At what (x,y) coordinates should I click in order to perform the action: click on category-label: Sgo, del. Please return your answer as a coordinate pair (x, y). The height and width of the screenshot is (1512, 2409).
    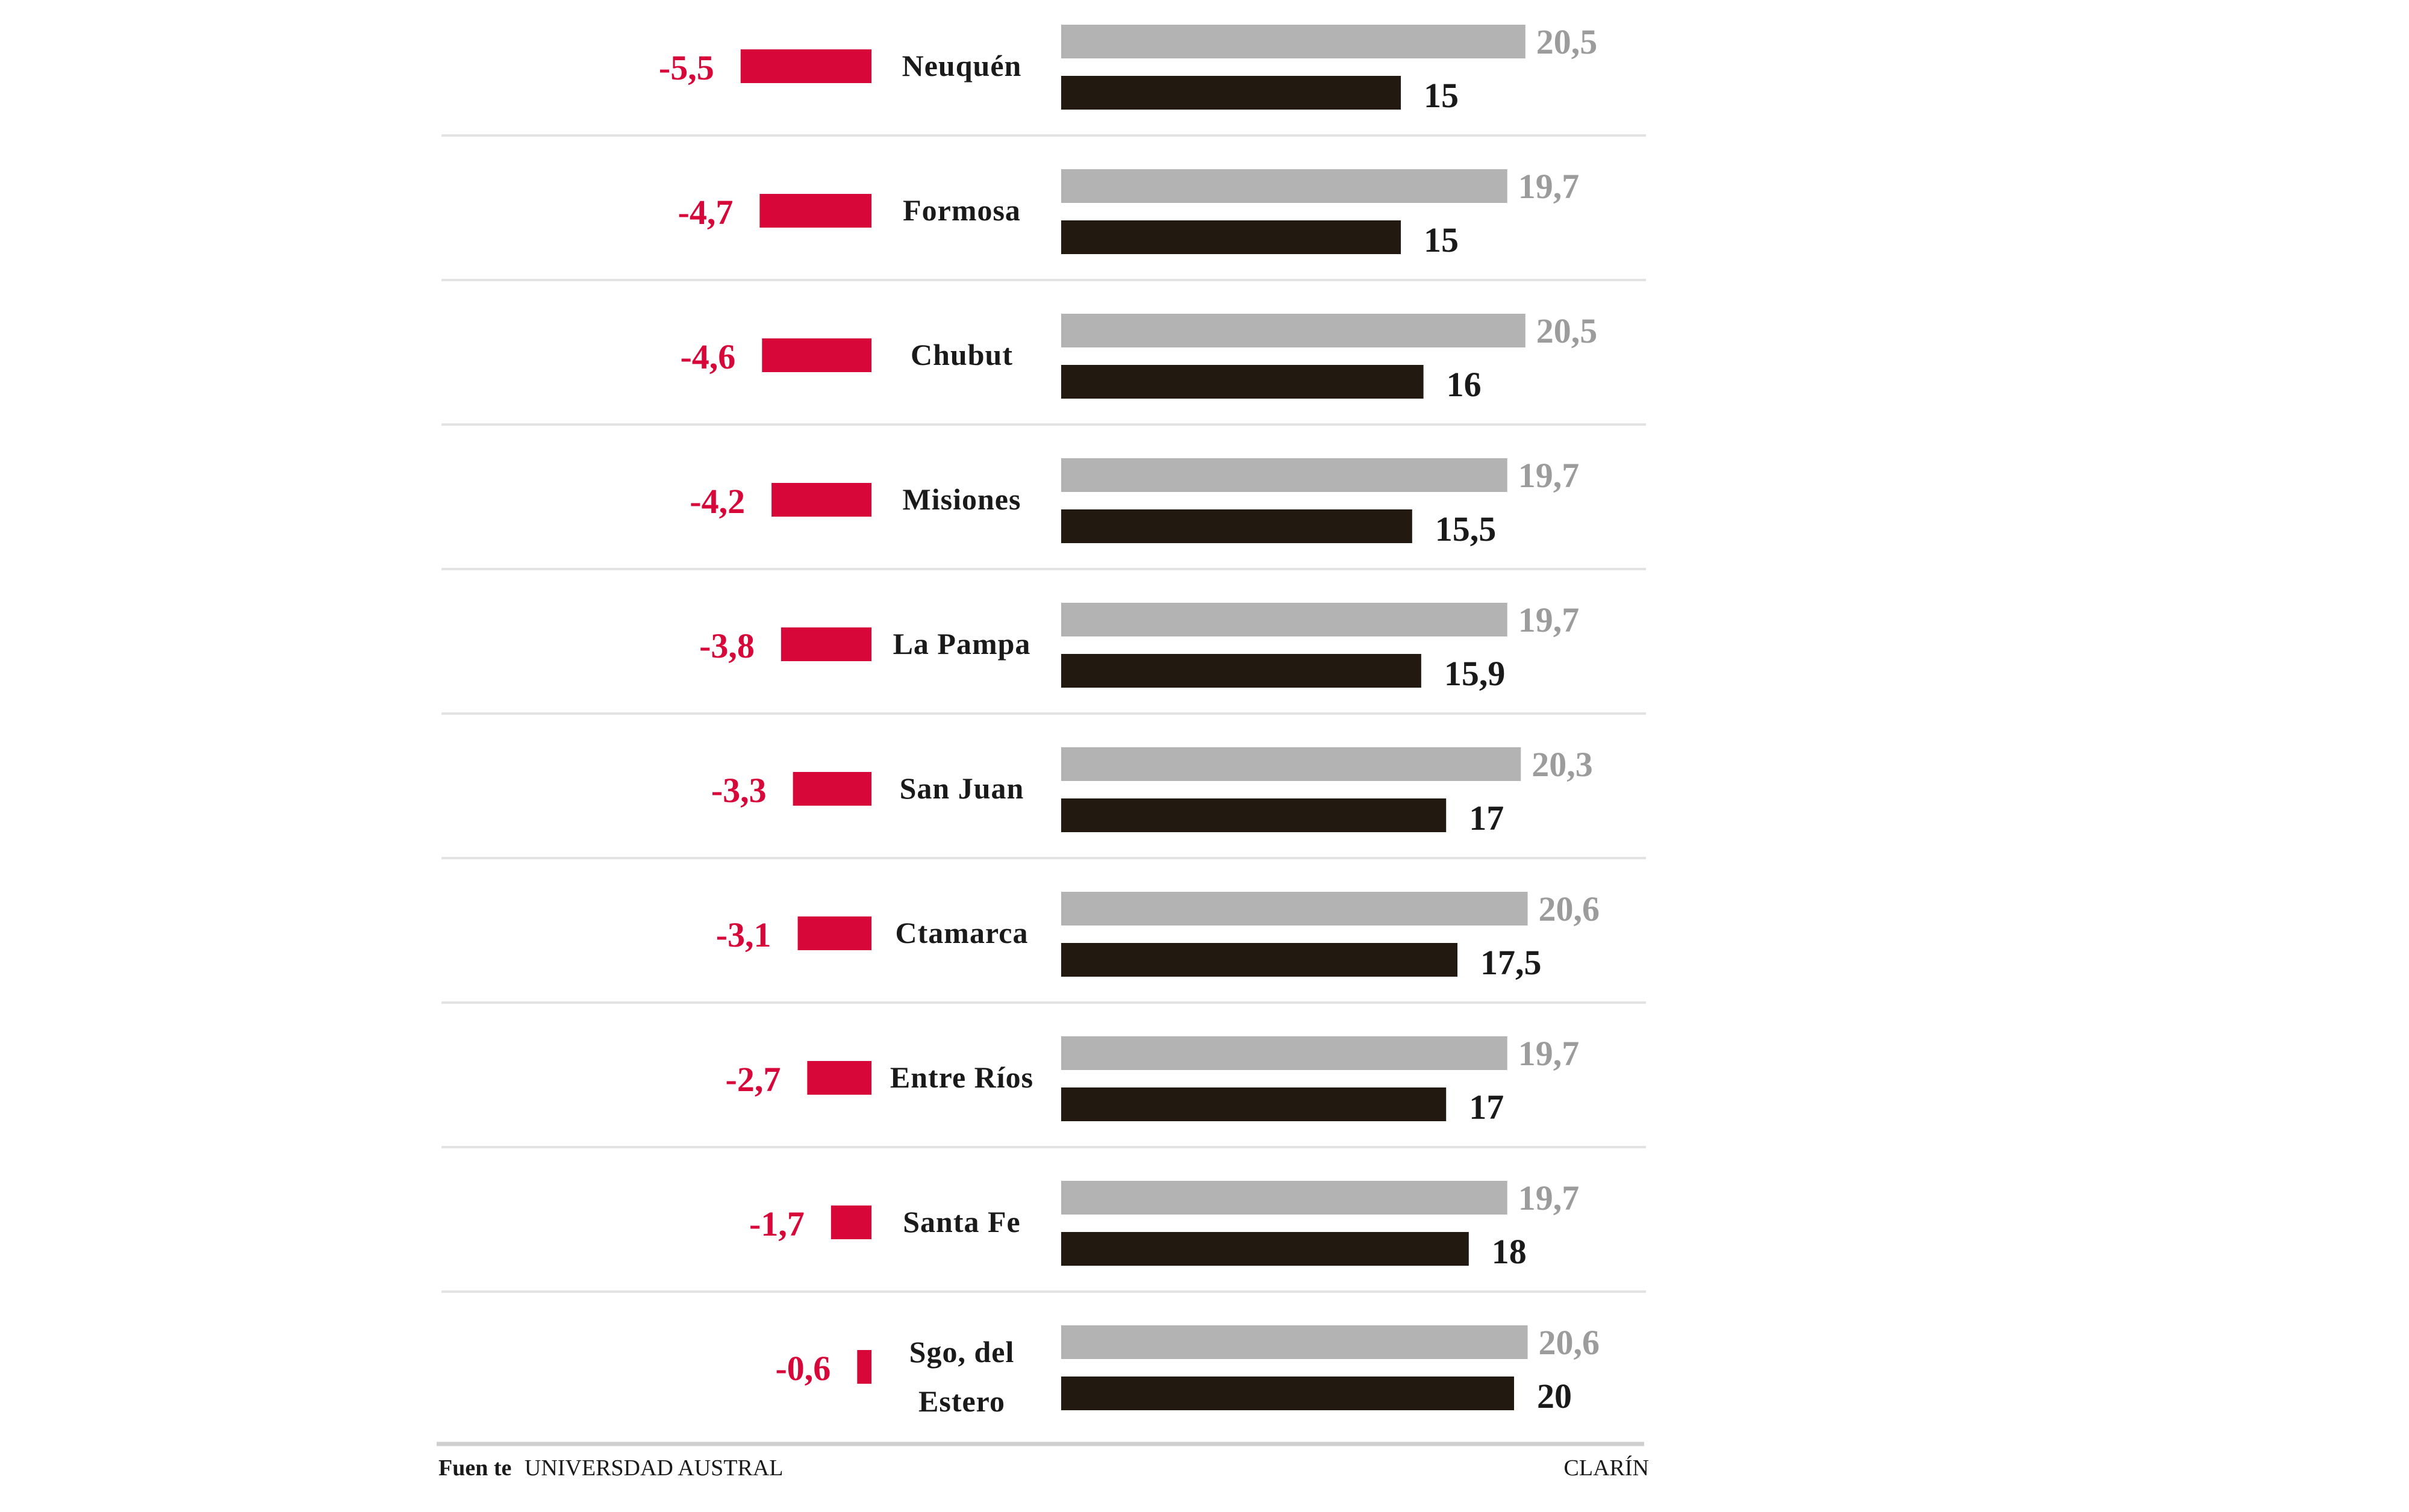
    Looking at the image, I should click on (962, 1352).